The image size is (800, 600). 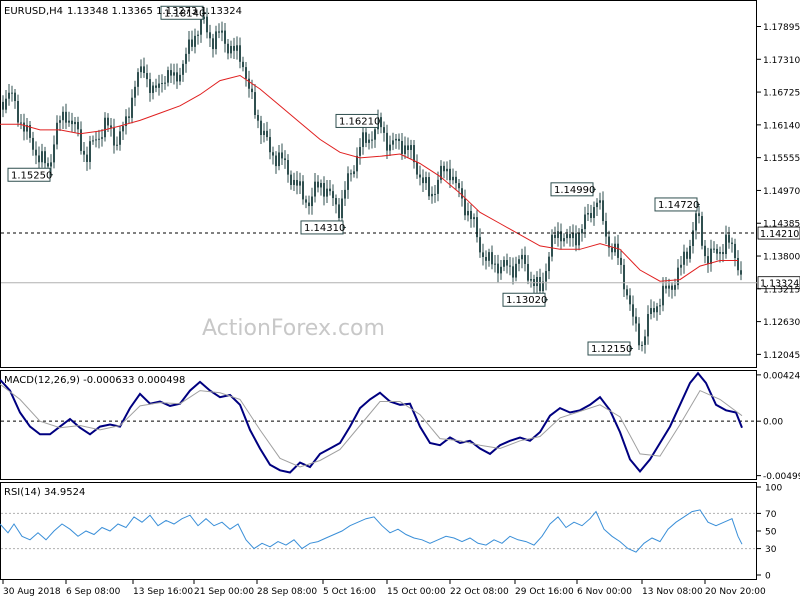 What do you see at coordinates (771, 515) in the screenshot?
I see `rsi-tick-label: 70` at bounding box center [771, 515].